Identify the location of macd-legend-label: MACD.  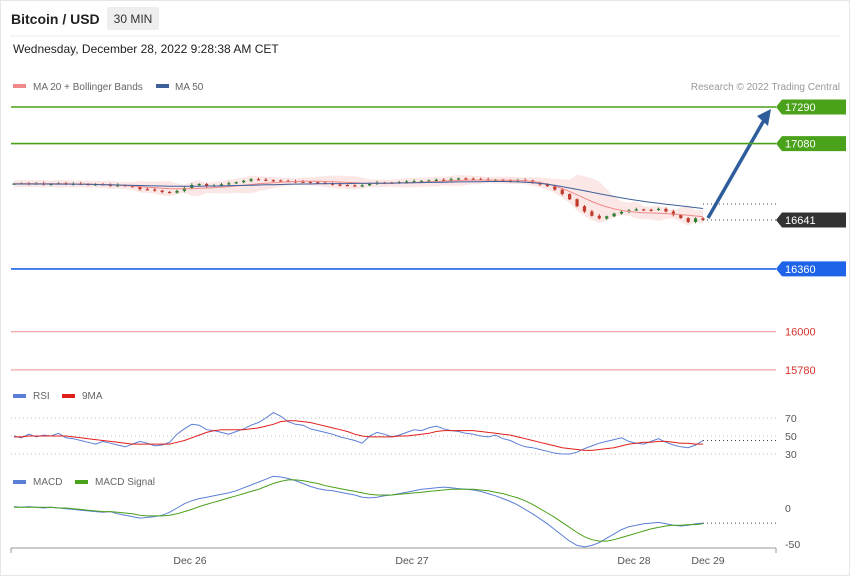
(47, 482).